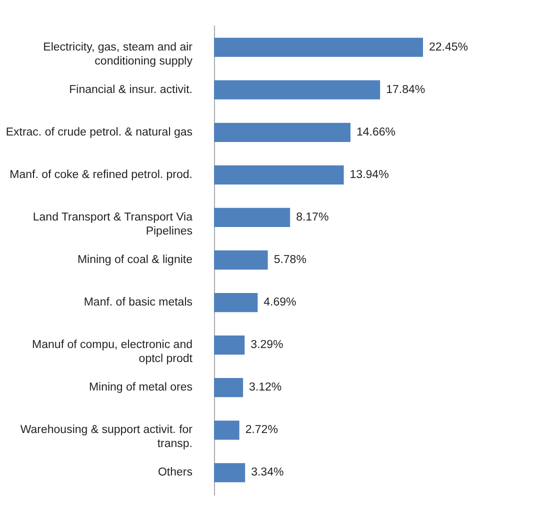  Describe the element at coordinates (312, 217) in the screenshot. I see `data-label: 8.17%` at that location.